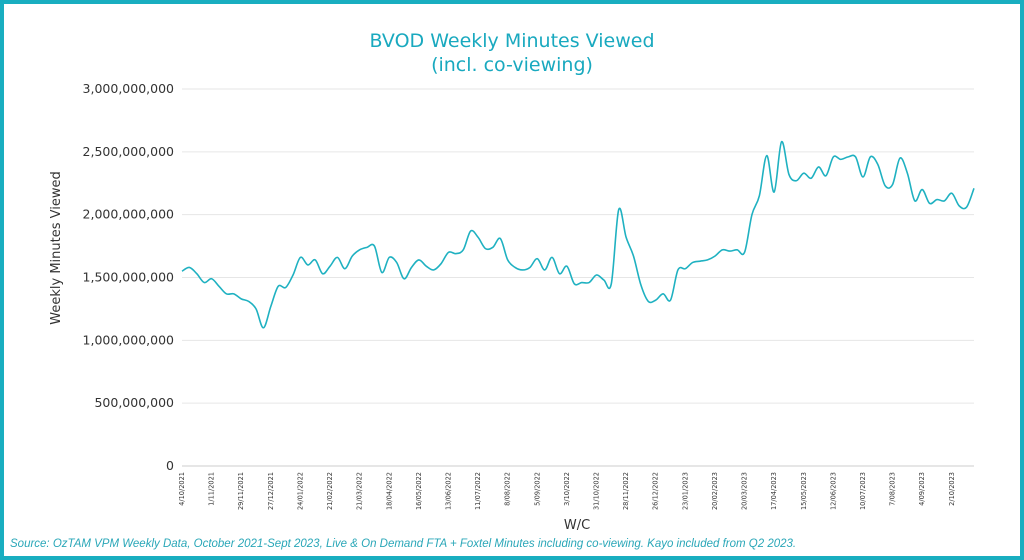  Describe the element at coordinates (715, 491) in the screenshot. I see `x-tick-label: 20/02/2023` at that location.